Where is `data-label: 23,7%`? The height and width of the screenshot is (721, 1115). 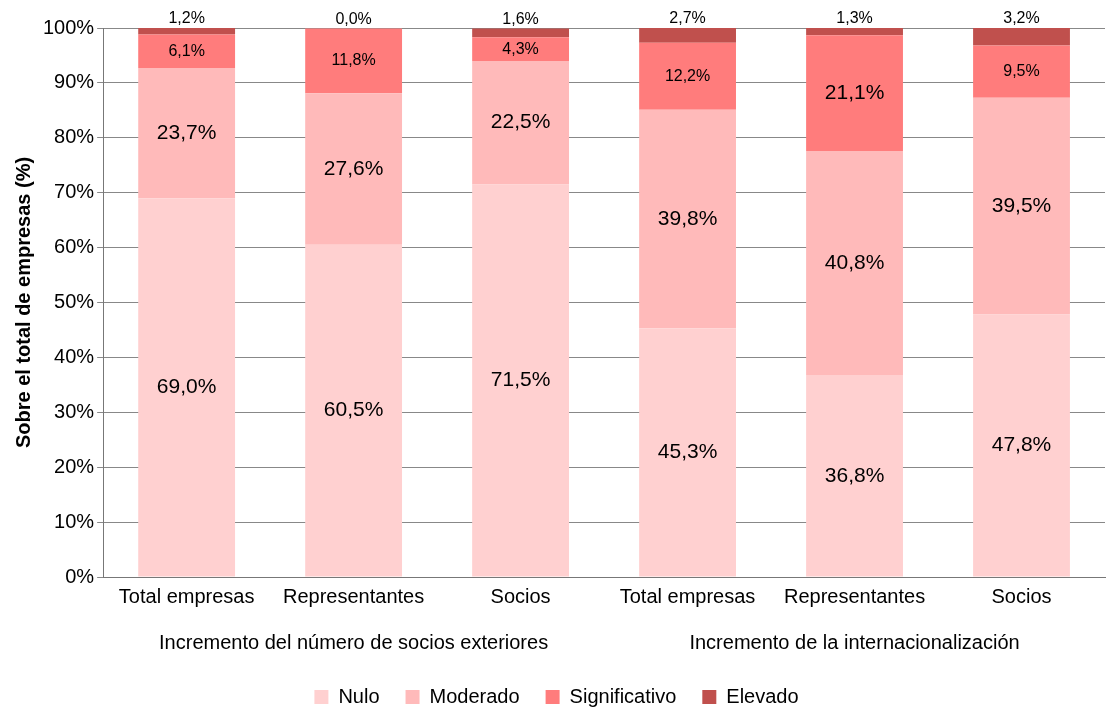
data-label: 23,7% is located at coordinates (186, 131).